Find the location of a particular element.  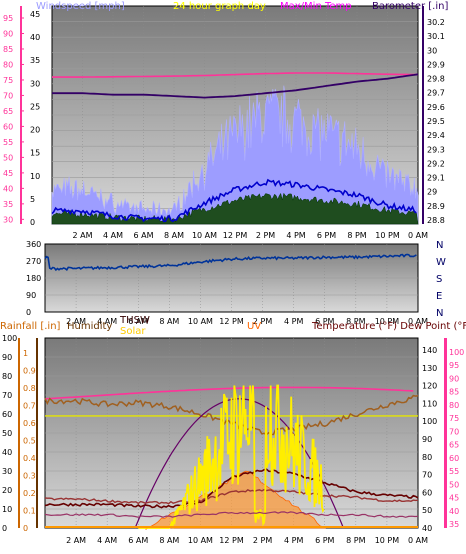

left-tick-label: 45 is located at coordinates (8, 173).